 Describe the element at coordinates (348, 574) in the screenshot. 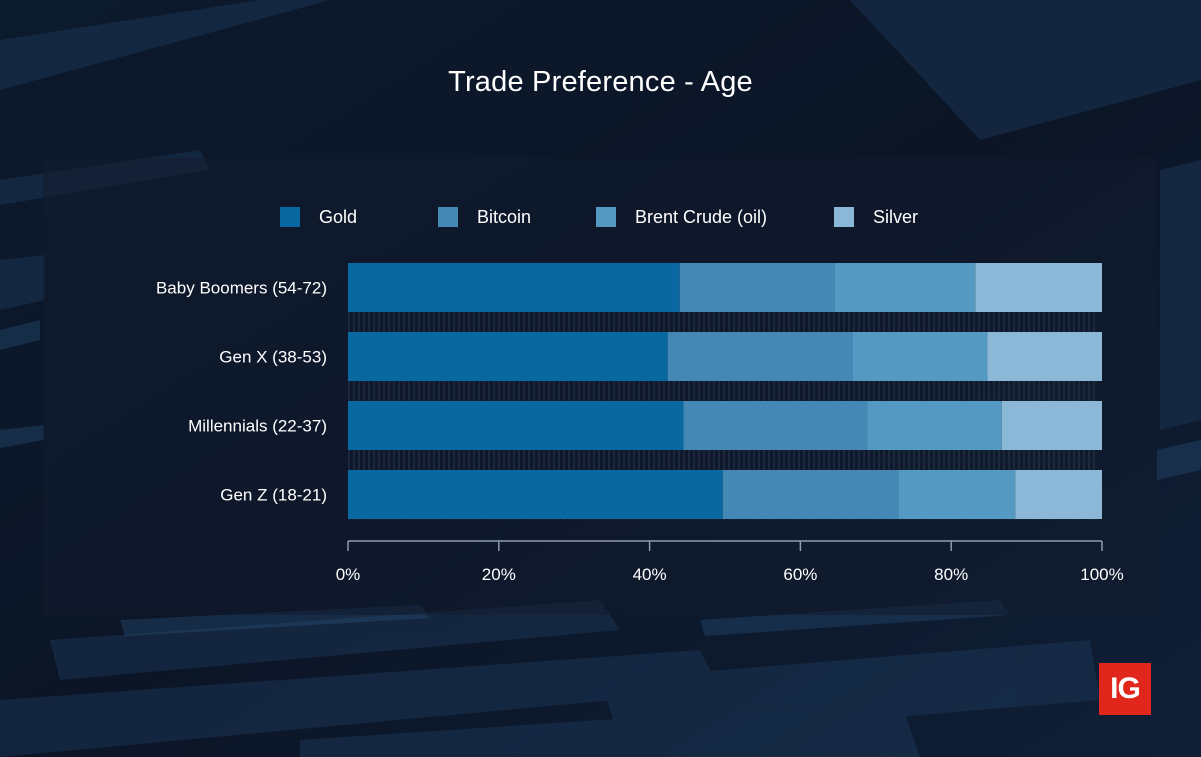

I see `x-tick-label: 0%` at that location.